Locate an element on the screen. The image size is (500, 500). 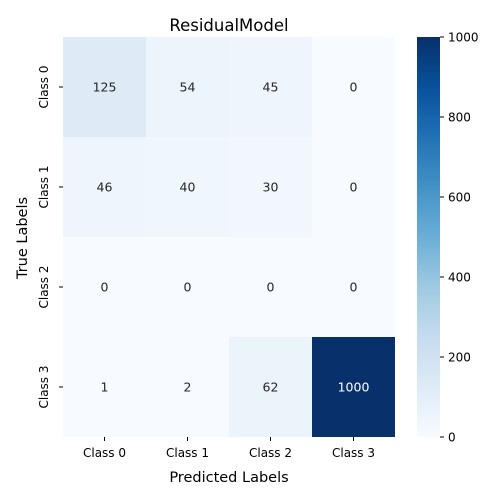
x-tick-label: Class 2 is located at coordinates (270, 453).